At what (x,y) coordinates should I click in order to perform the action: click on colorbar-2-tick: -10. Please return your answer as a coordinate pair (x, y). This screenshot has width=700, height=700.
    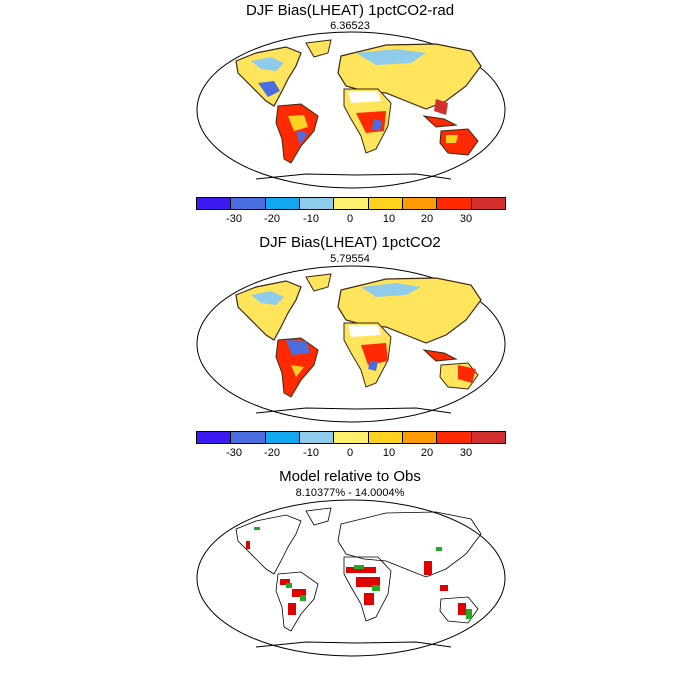
    Looking at the image, I should click on (311, 453).